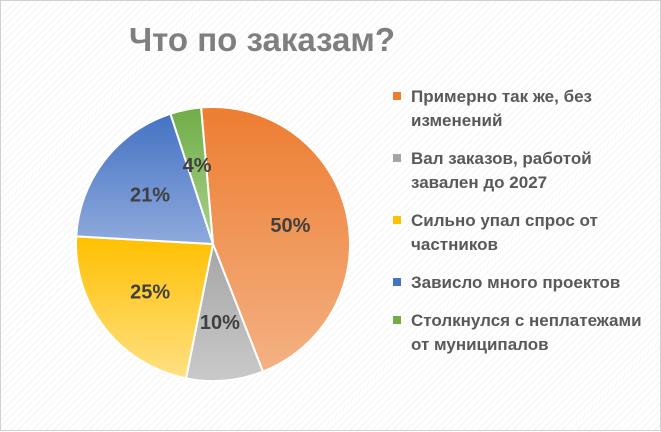 The image size is (661, 432). I want to click on legend-item-4: Зависло много проектов, so click(524, 283).